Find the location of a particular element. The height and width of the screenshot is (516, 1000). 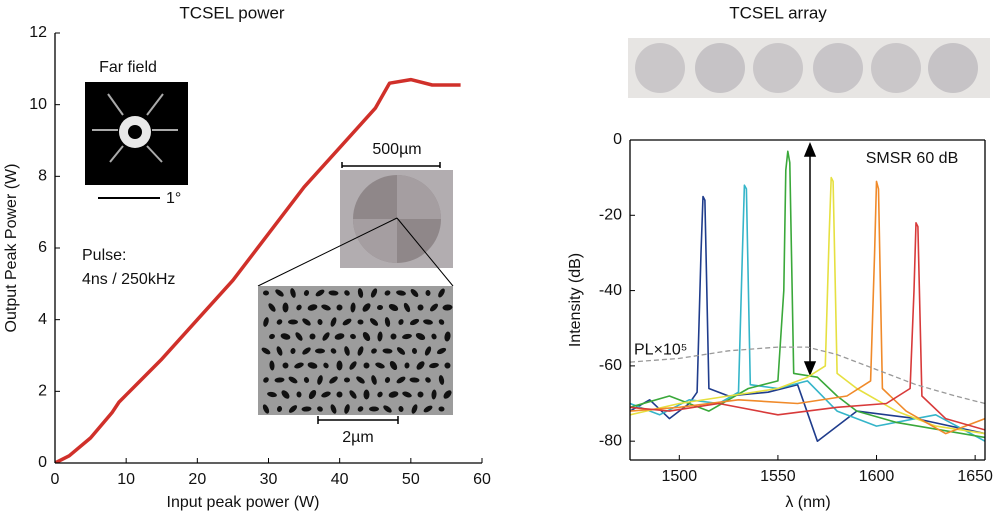

annotation: 4ns / 250kHz is located at coordinates (128, 279).